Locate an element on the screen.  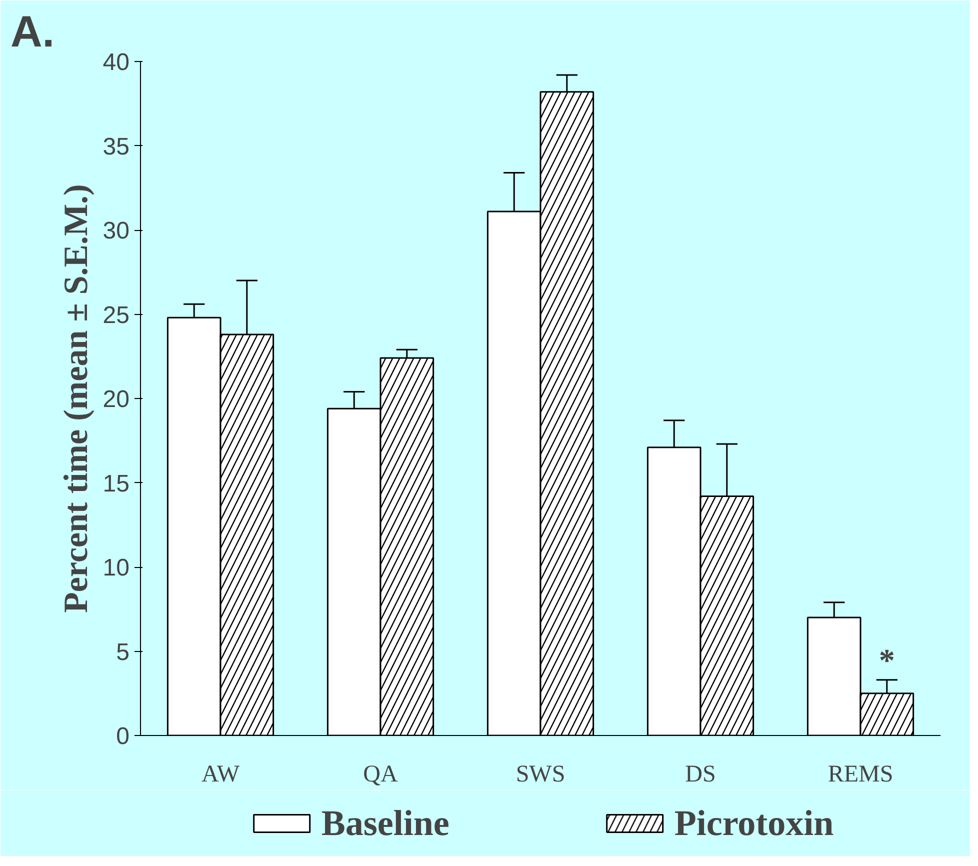
x-tick-label: SWS is located at coordinates (541, 775).